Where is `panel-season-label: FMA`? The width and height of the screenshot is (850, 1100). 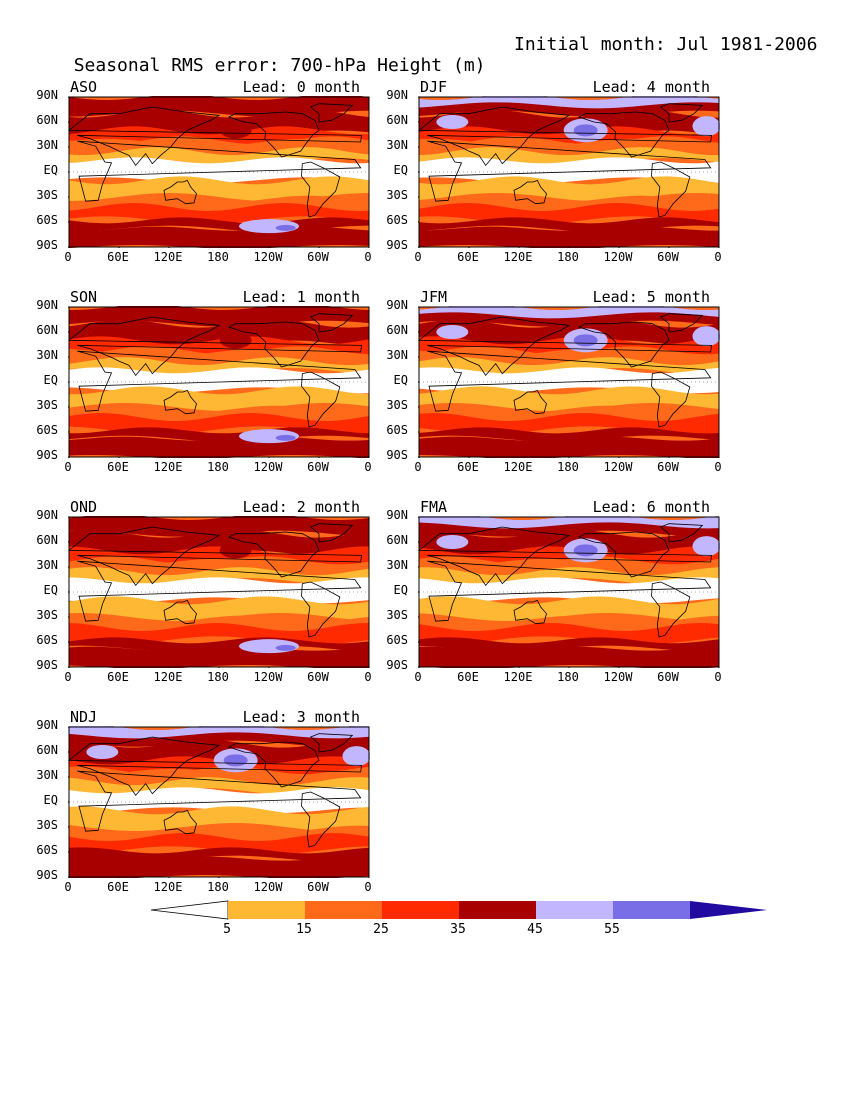
panel-season-label: FMA is located at coordinates (434, 507).